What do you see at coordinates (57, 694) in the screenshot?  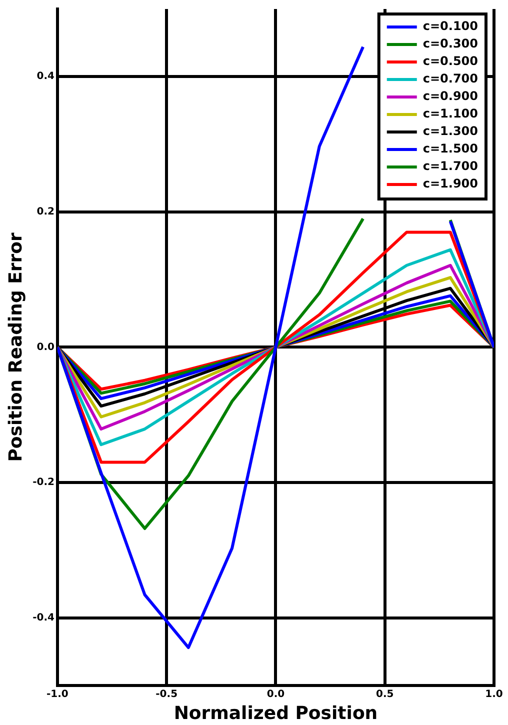 I see `x-tick-label: -1.0` at bounding box center [57, 694].